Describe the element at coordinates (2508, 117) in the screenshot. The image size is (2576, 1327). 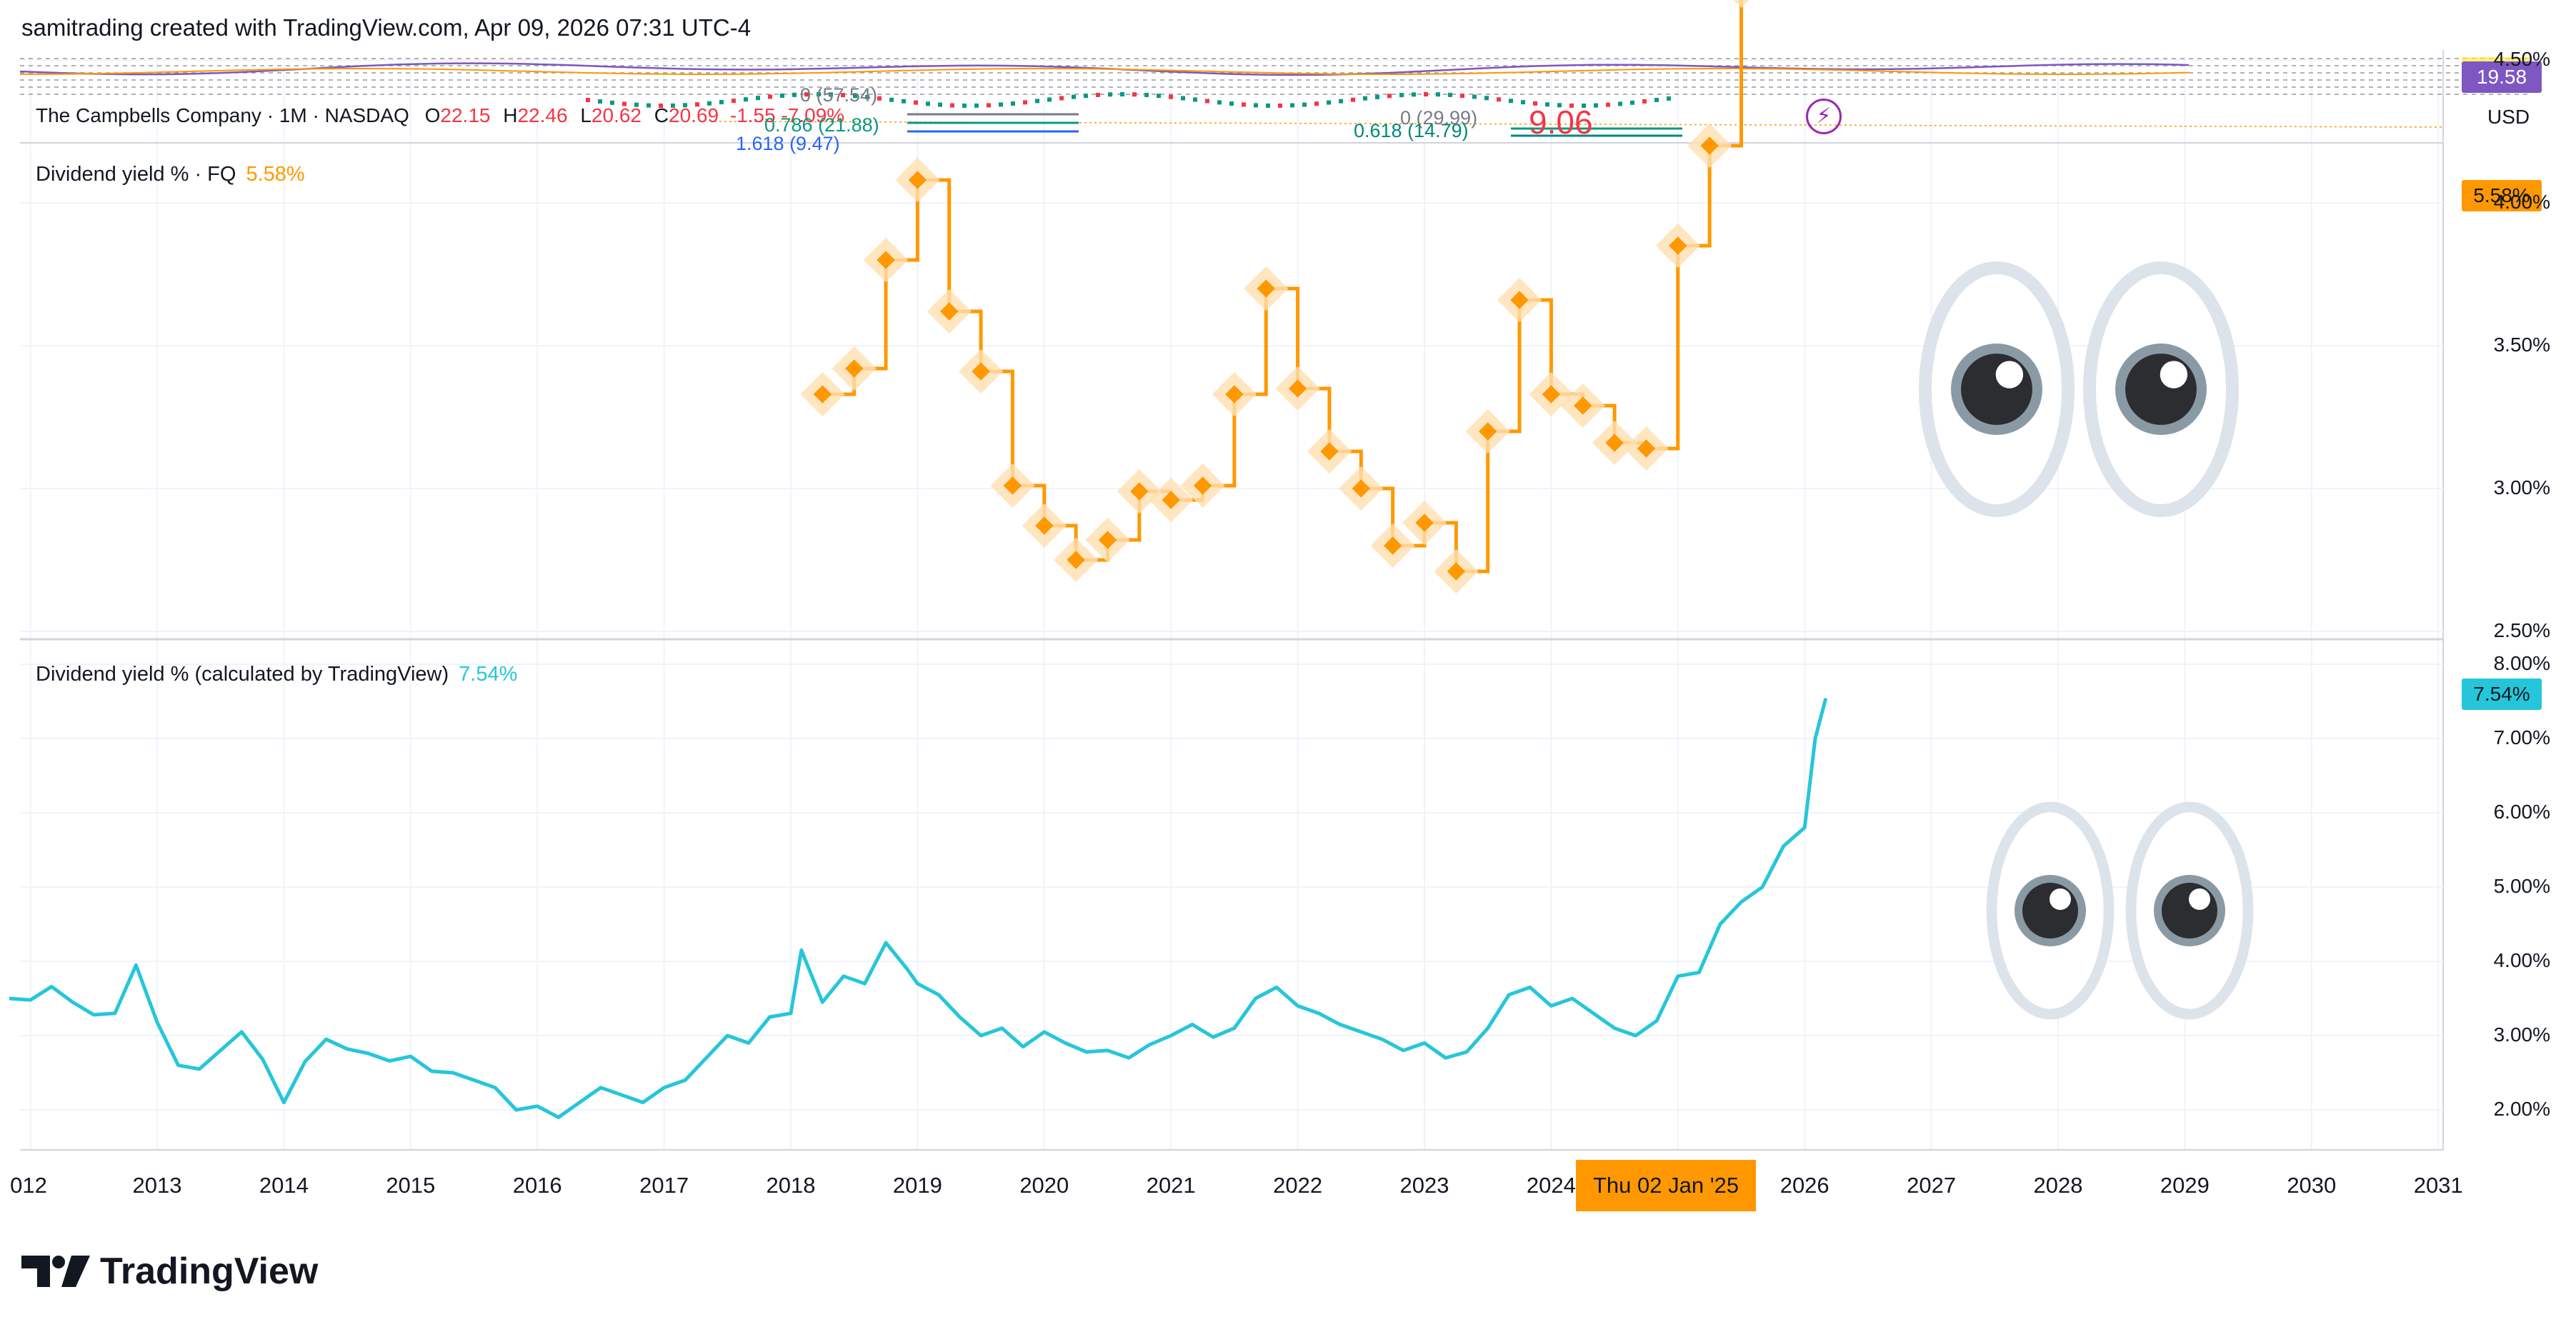
I see `currency-label: USD` at that location.